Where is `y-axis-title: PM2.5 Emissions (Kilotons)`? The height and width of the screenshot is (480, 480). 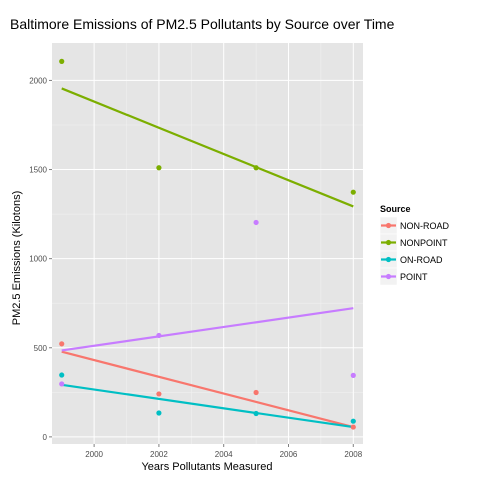
y-axis-title: PM2.5 Emissions (Kilotons) is located at coordinates (17, 258).